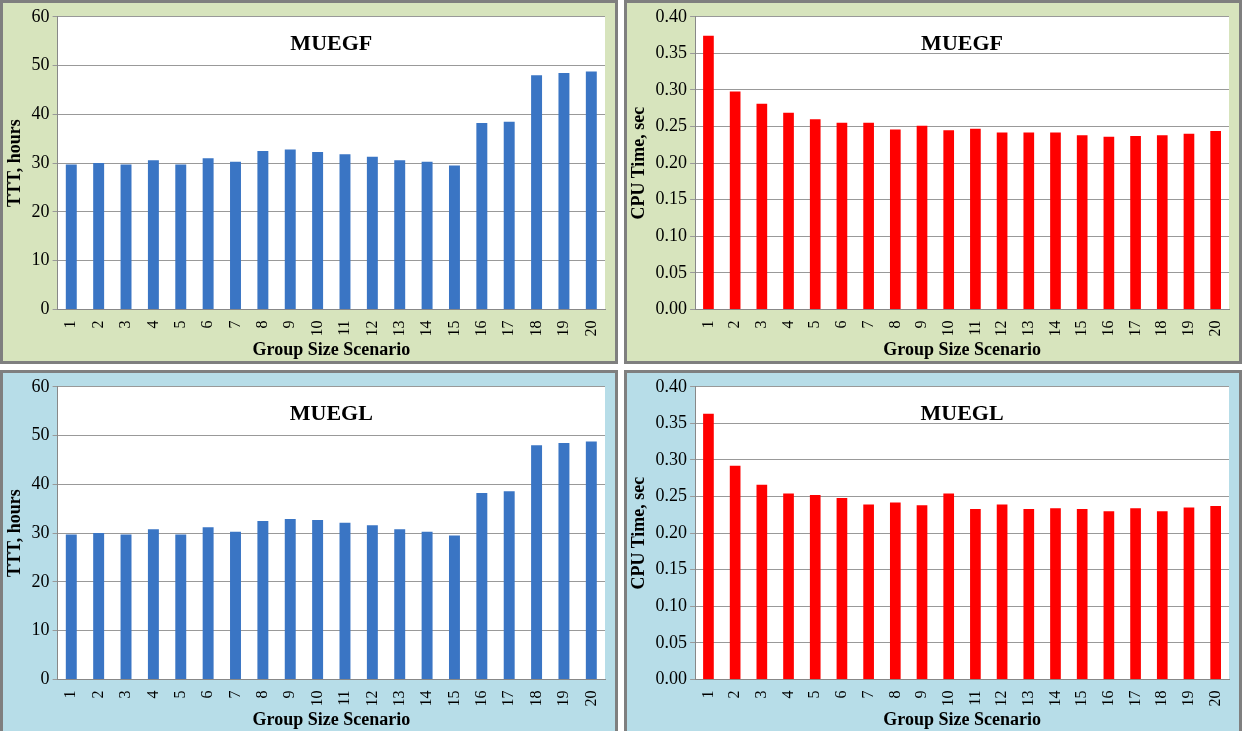  What do you see at coordinates (40, 629) in the screenshot?
I see `y-tick-label: 10` at bounding box center [40, 629].